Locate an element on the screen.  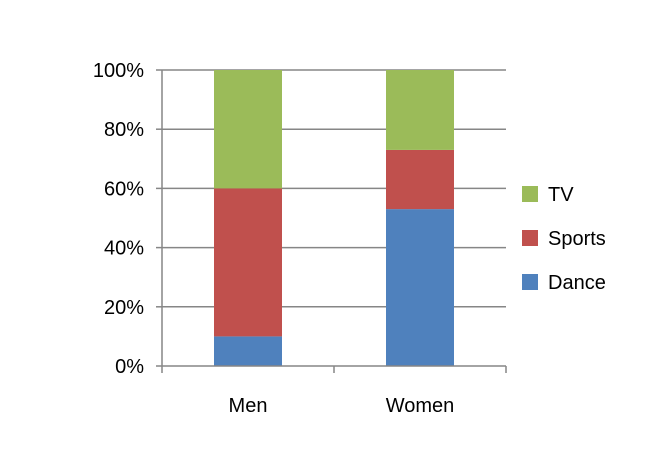
legend: TV Sports Dance is located at coordinates (564, 239).